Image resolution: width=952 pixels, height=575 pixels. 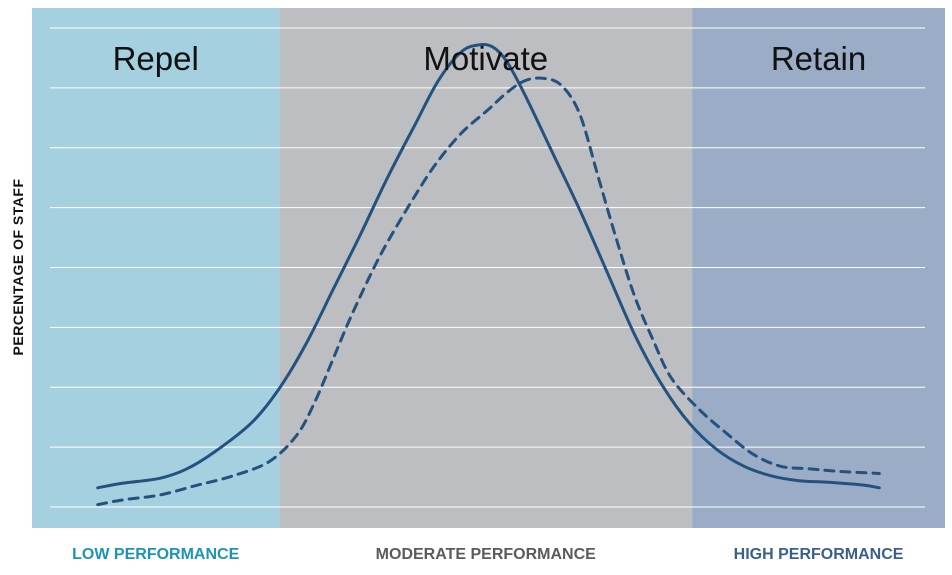 I want to click on zone-title-retain: Retain, so click(x=818, y=58).